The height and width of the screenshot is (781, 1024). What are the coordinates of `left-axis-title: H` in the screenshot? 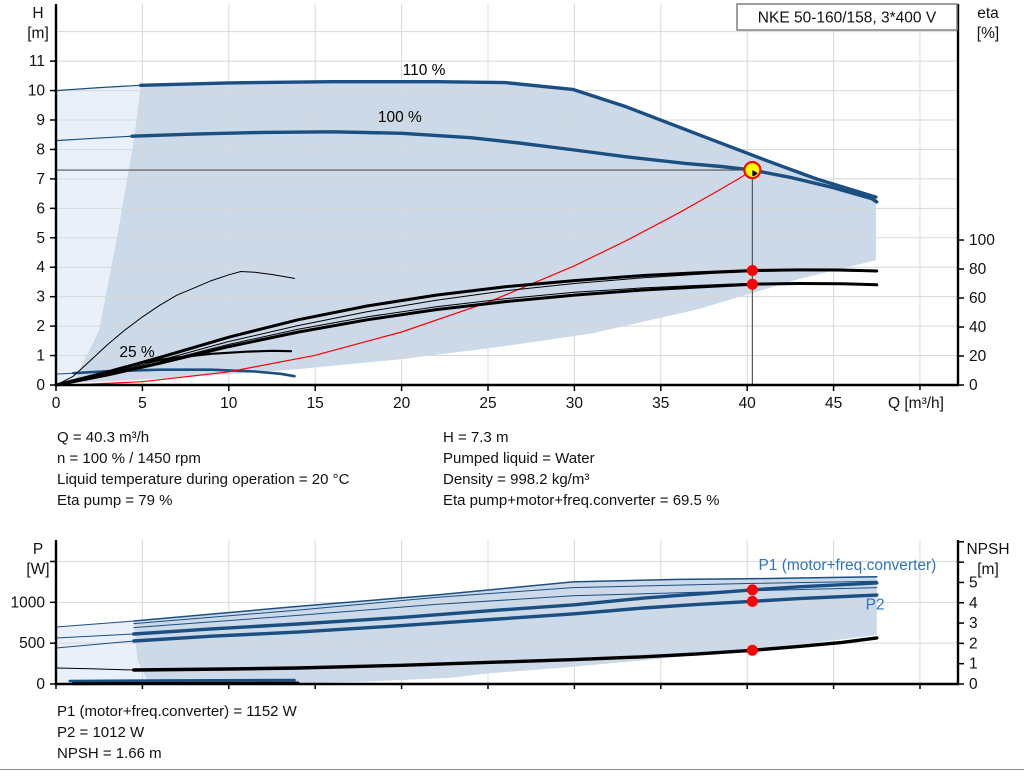 It's located at (37, 13).